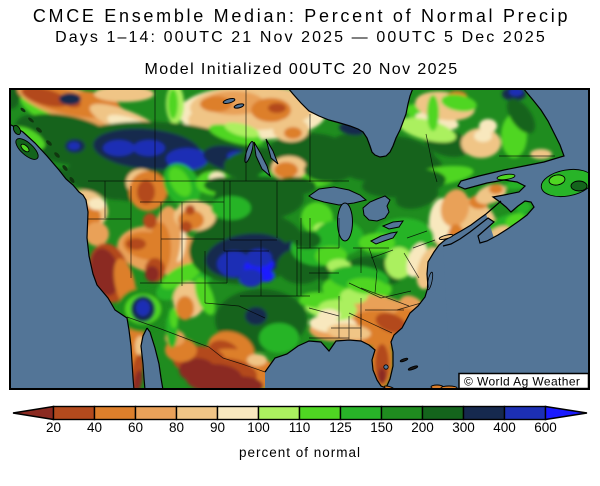 This screenshot has height=486, width=600. I want to click on svg-text: 125, so click(340, 427).